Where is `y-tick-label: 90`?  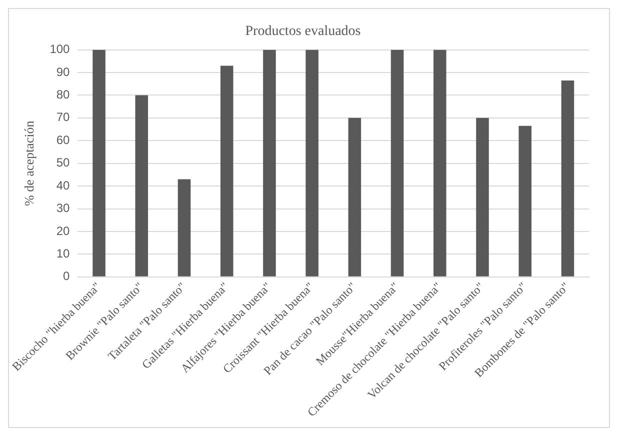
y-tick-label: 90 is located at coordinates (63, 71).